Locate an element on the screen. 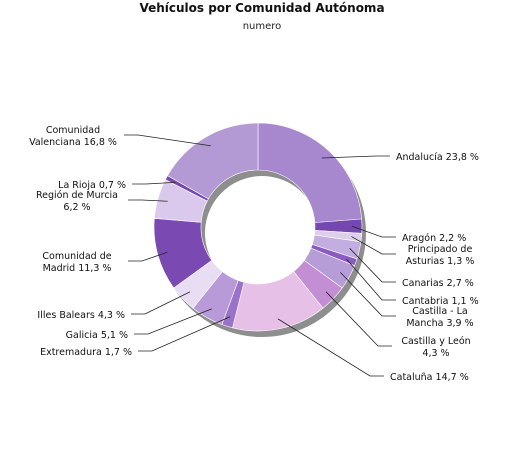  slice-label: Illes Balears 4,3 % is located at coordinates (81, 315).